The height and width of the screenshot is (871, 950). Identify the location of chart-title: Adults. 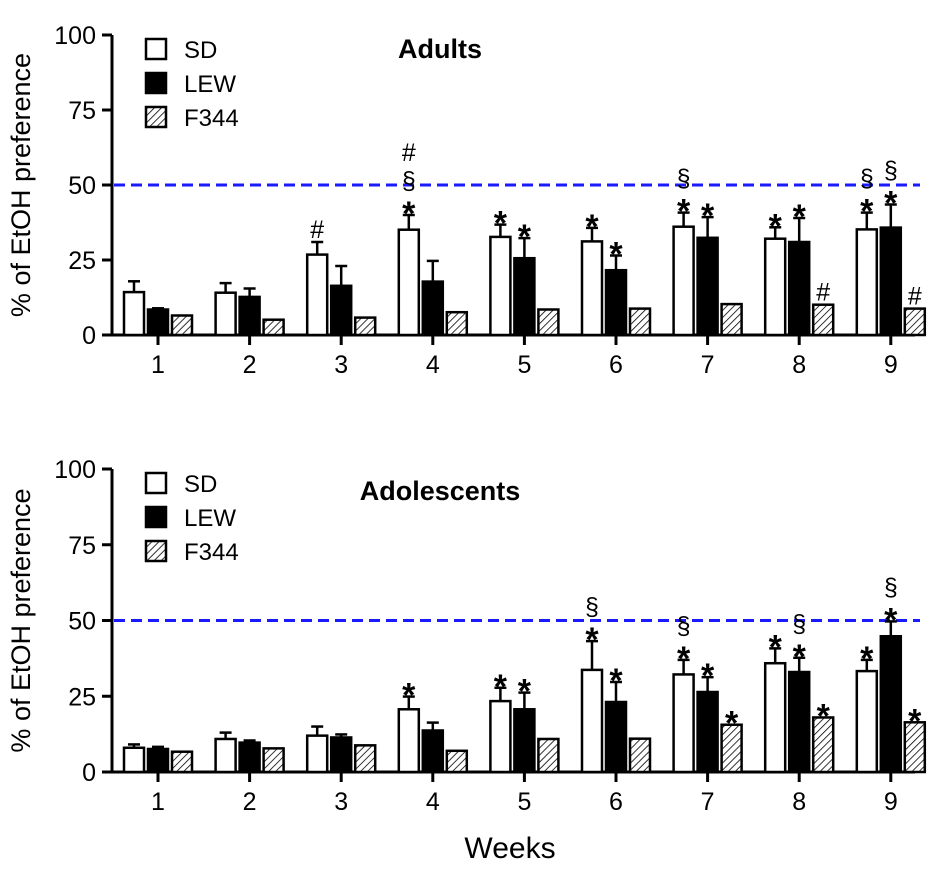
(440, 49).